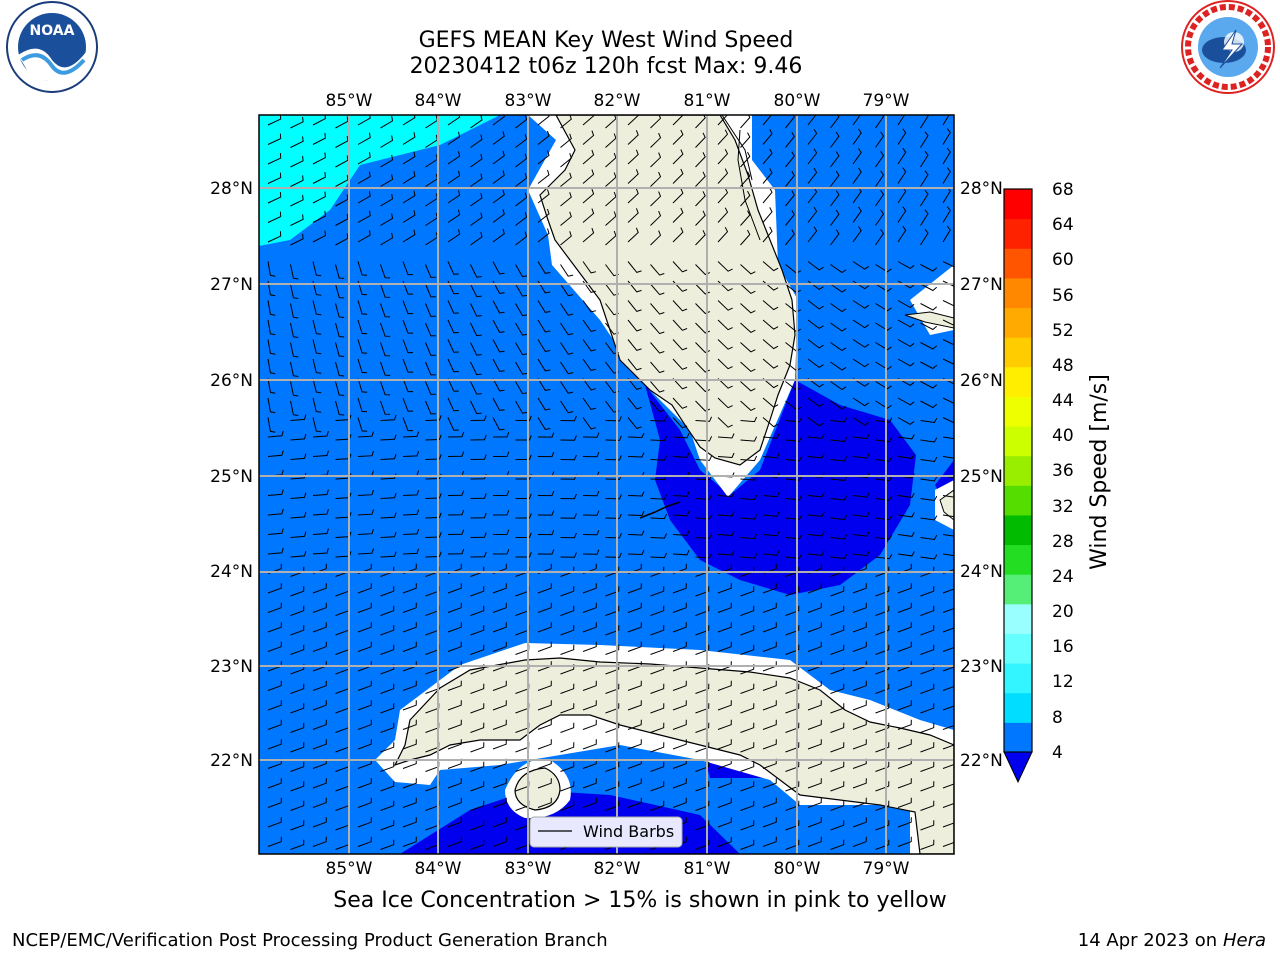 The height and width of the screenshot is (960, 1280). I want to click on footer-machine: Hera, so click(1244, 940).